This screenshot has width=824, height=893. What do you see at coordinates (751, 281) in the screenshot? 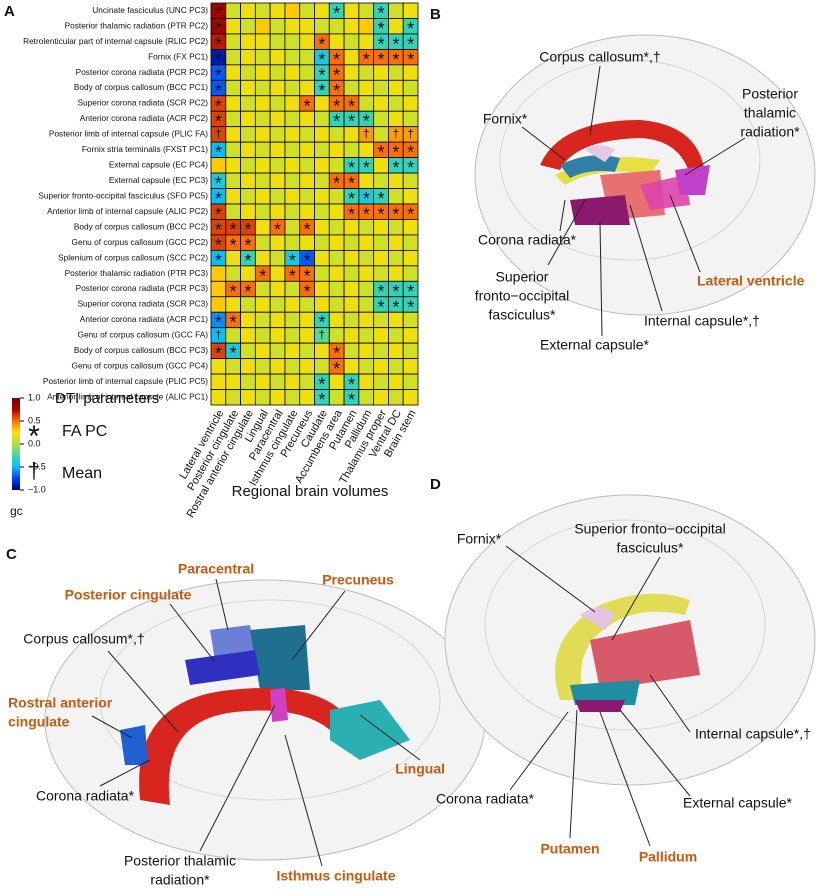
I see `structure-label: Lateral ventricle` at bounding box center [751, 281].